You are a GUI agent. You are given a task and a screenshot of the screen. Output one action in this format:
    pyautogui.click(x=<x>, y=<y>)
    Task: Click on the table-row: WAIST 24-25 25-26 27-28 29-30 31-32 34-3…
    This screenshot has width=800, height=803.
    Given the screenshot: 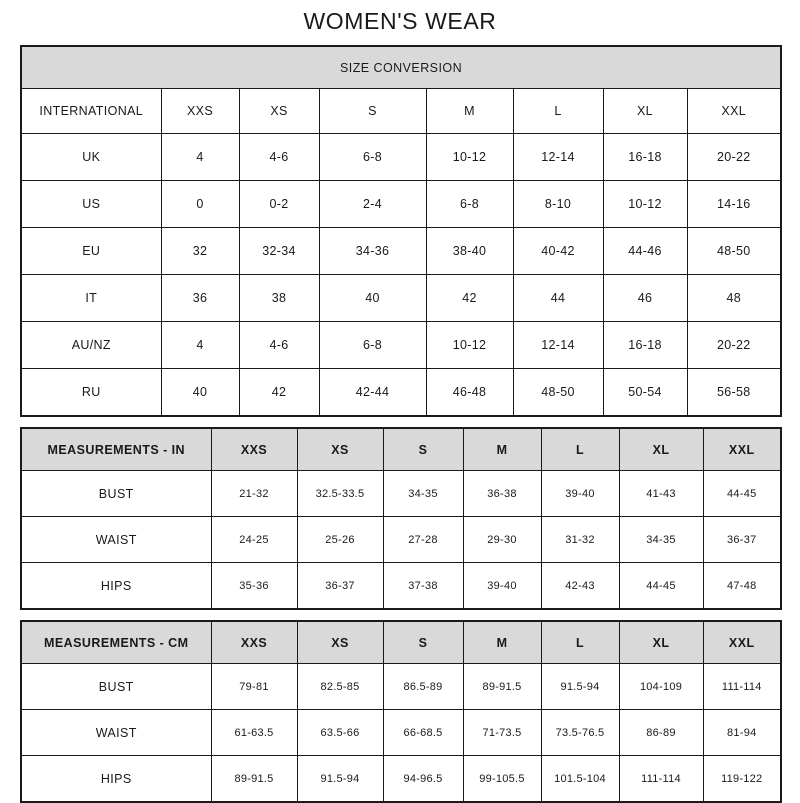 What is the action you would take?
    pyautogui.click(x=401, y=540)
    